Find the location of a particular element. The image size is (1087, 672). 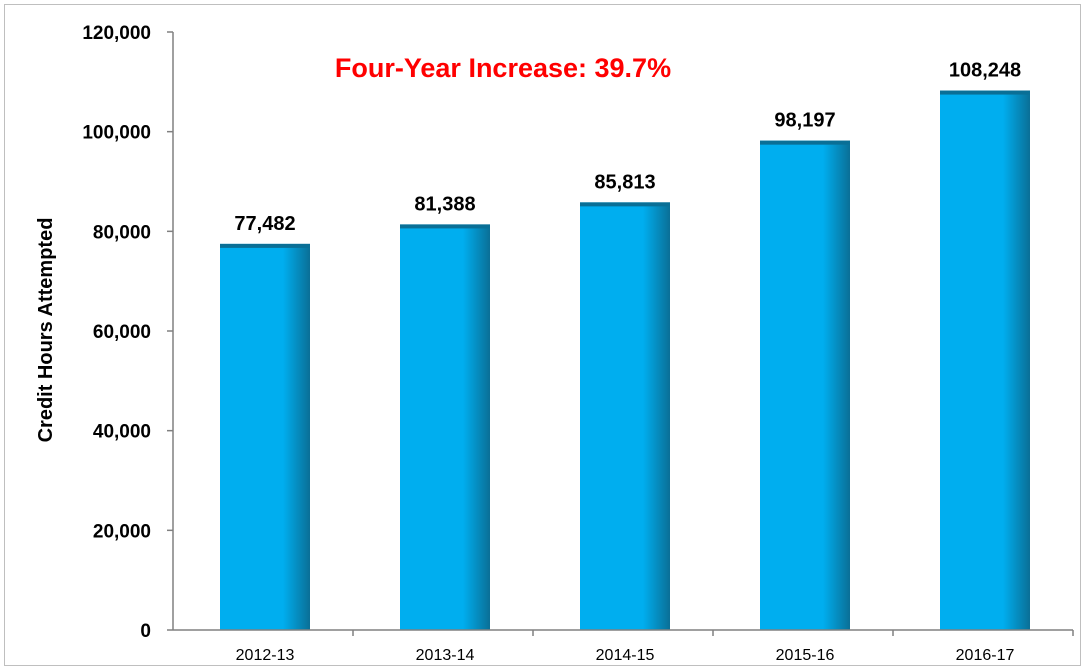

data-label-2013-14: 81,388 is located at coordinates (444, 204).